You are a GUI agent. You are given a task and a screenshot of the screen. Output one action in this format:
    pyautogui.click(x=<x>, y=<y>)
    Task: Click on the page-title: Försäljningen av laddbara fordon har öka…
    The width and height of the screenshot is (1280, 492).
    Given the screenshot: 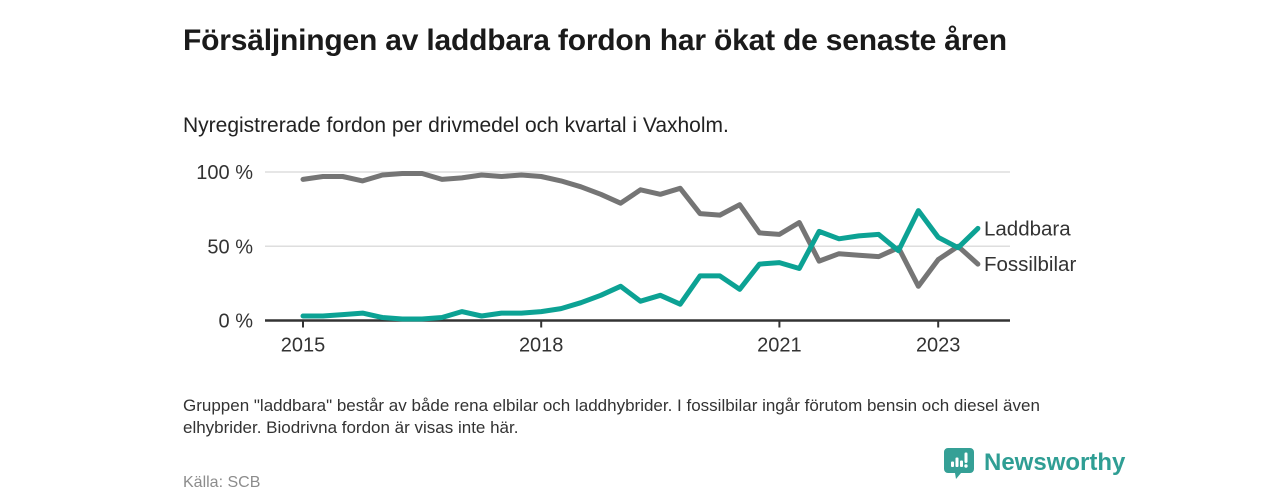 What is the action you would take?
    pyautogui.click(x=595, y=41)
    